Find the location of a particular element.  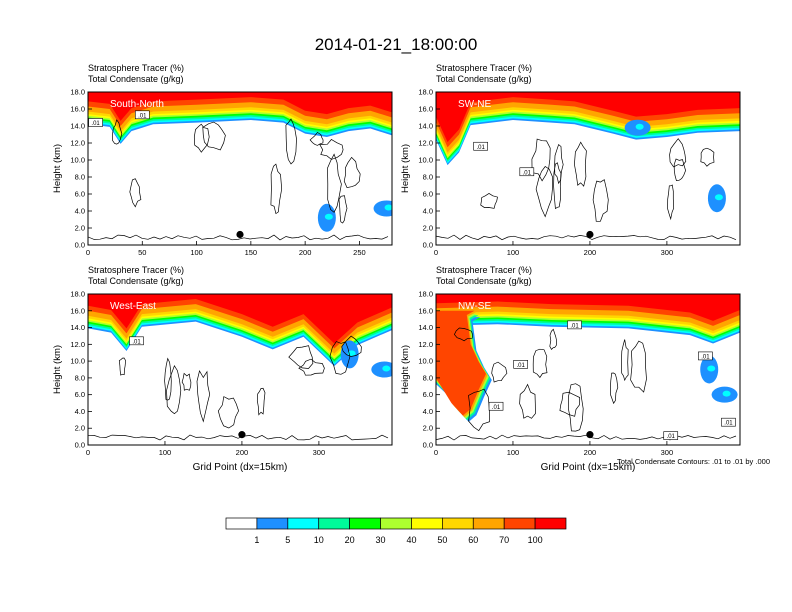

panel-name: West-East is located at coordinates (133, 306).